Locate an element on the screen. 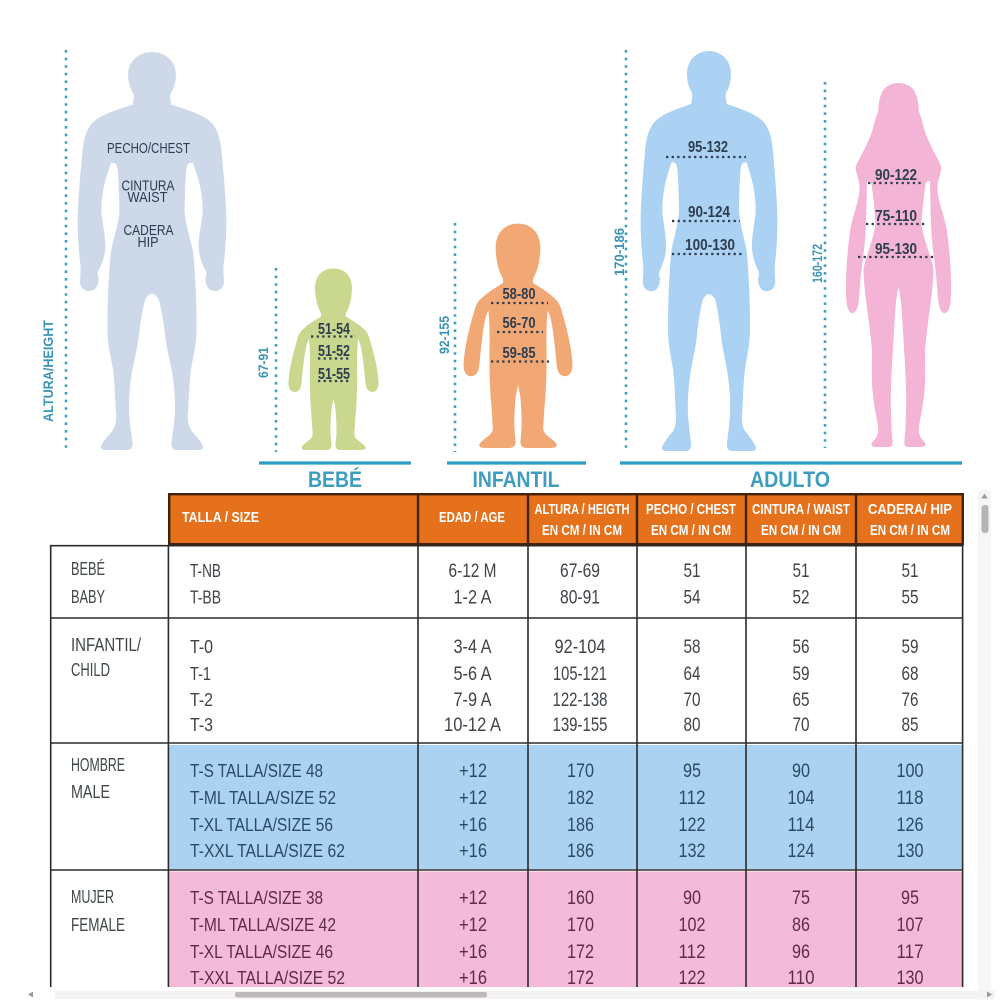  svg-text: T-1 is located at coordinates (200, 674).